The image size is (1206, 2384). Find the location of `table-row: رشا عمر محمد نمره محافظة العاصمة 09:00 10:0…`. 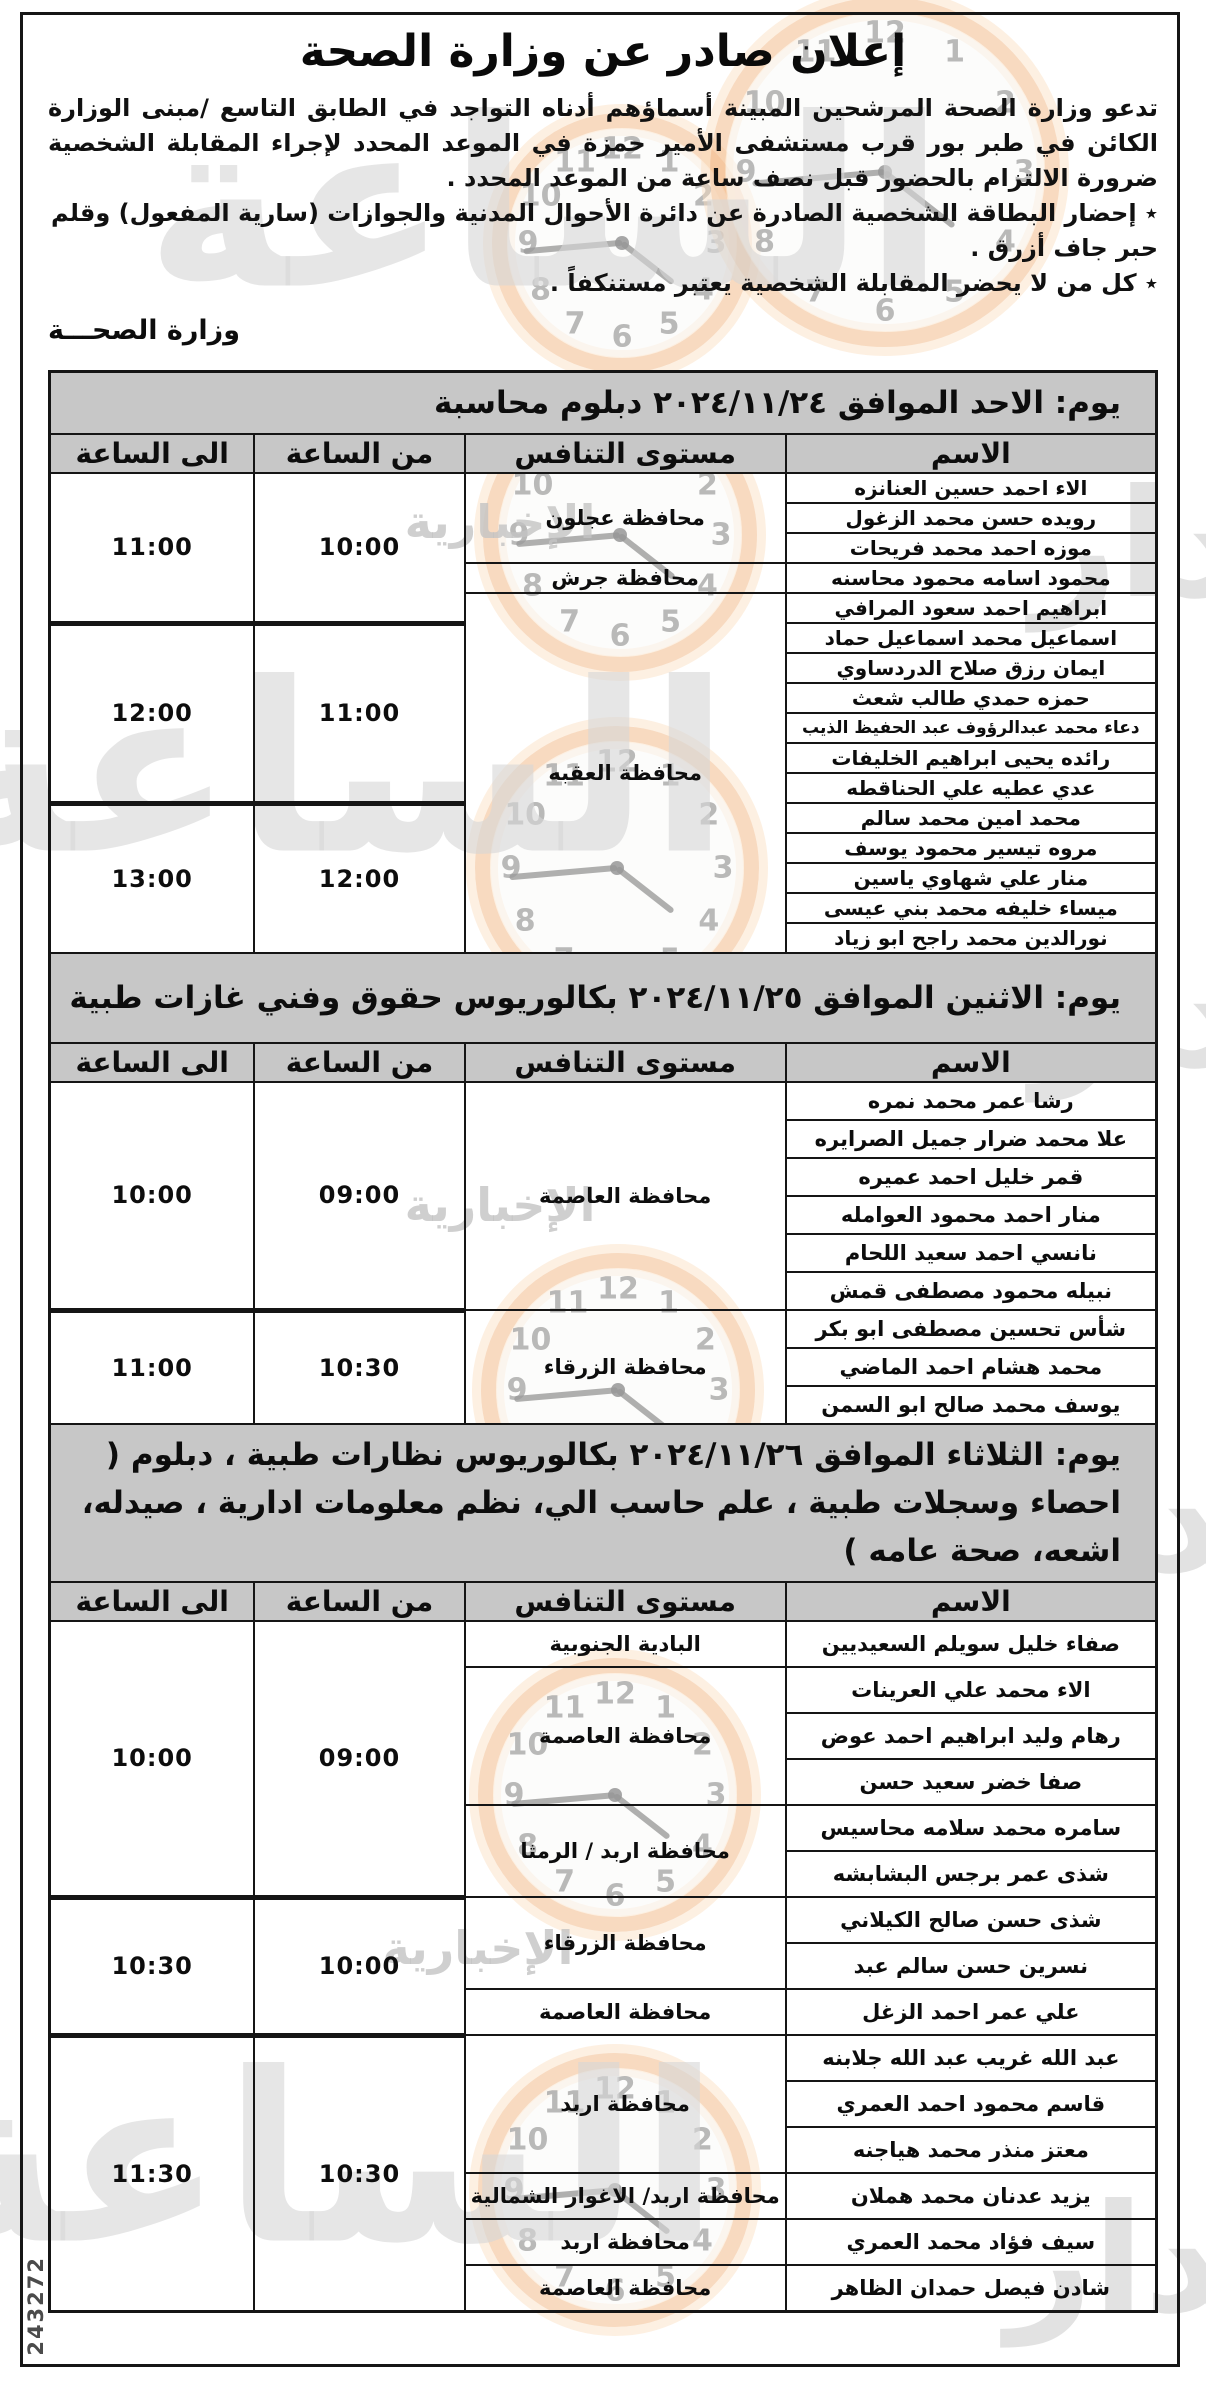

table-row: رشا عمر محمد نمره محافظة العاصمة 09:00 10:0… is located at coordinates (603, 1196).